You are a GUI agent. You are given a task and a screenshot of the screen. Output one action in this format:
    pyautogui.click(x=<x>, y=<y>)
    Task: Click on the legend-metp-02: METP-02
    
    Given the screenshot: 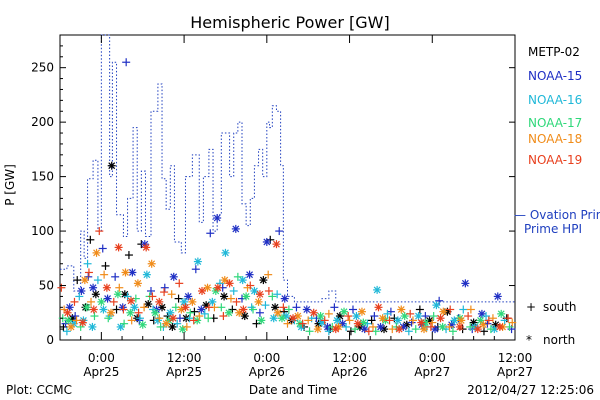 What is the action you would take?
    pyautogui.click(x=554, y=52)
    